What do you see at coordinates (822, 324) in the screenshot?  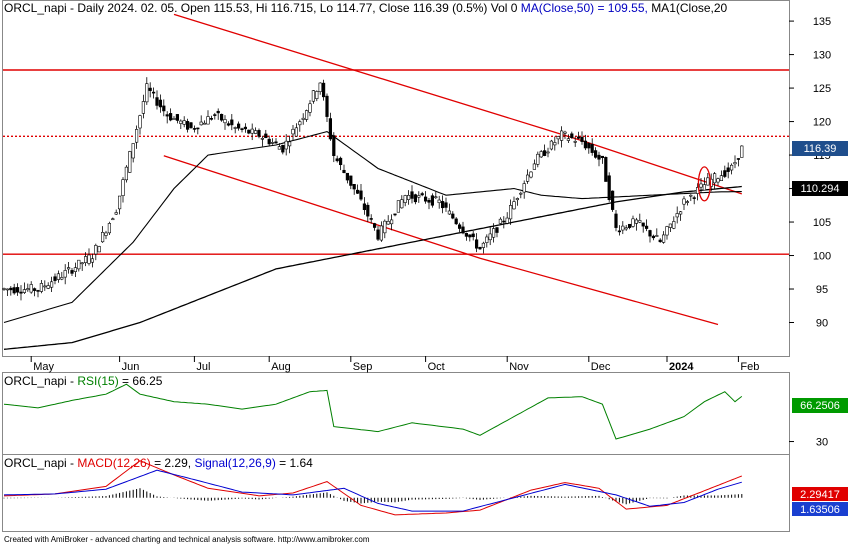 I see `price-y-tick-label: 90` at bounding box center [822, 324].